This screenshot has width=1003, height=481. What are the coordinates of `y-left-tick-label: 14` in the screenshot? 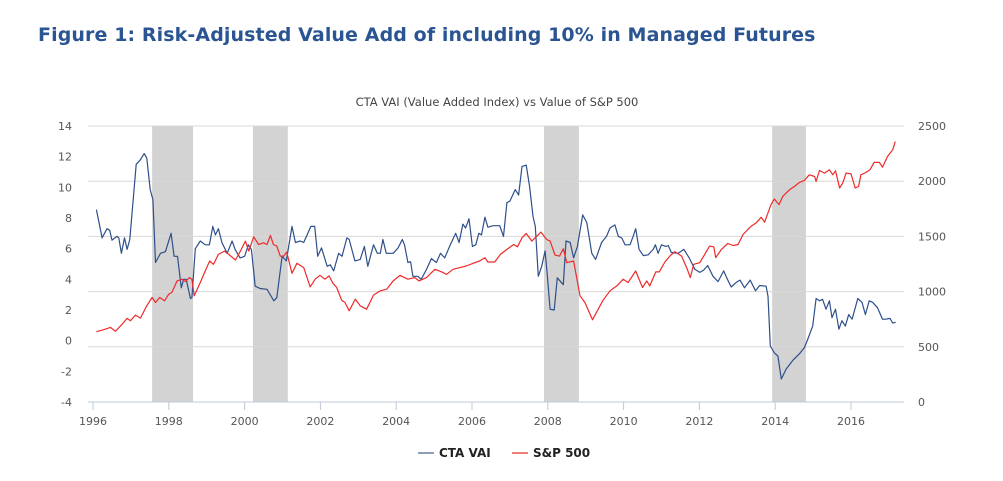 It's located at (65, 126).